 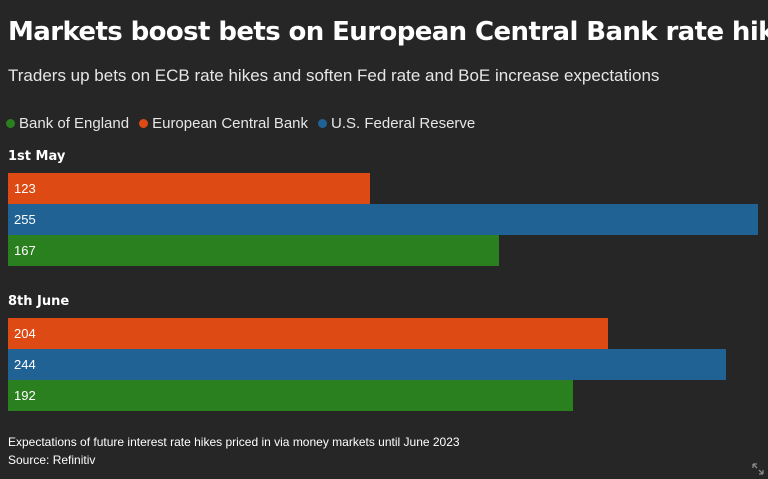 I want to click on bar: 255, so click(x=383, y=219).